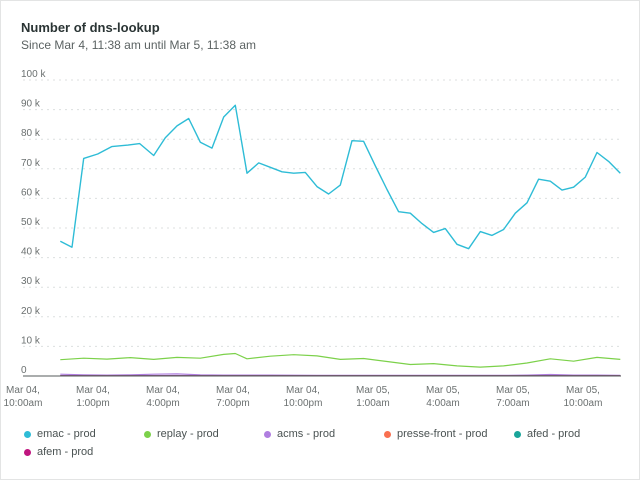  I want to click on y-tick-label: 100 k, so click(33, 74).